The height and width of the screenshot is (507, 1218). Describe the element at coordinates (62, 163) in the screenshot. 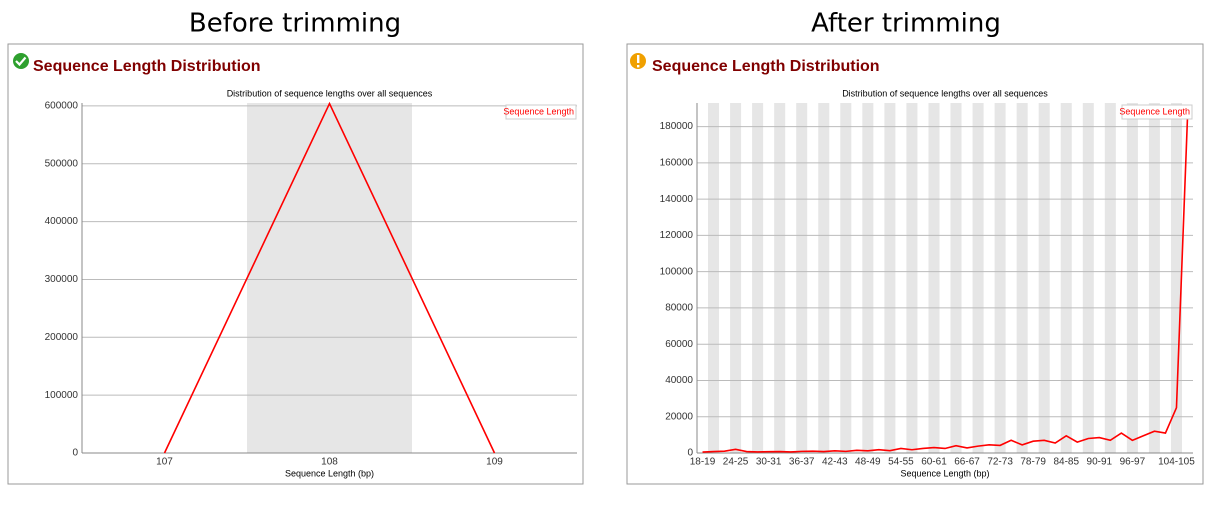

I see `y-tick-label: 500000` at that location.